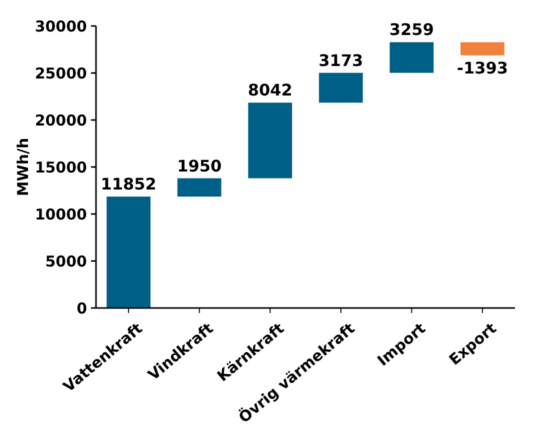 The image size is (535, 436). What do you see at coordinates (482, 68) in the screenshot?
I see `data-label: -1393` at bounding box center [482, 68].